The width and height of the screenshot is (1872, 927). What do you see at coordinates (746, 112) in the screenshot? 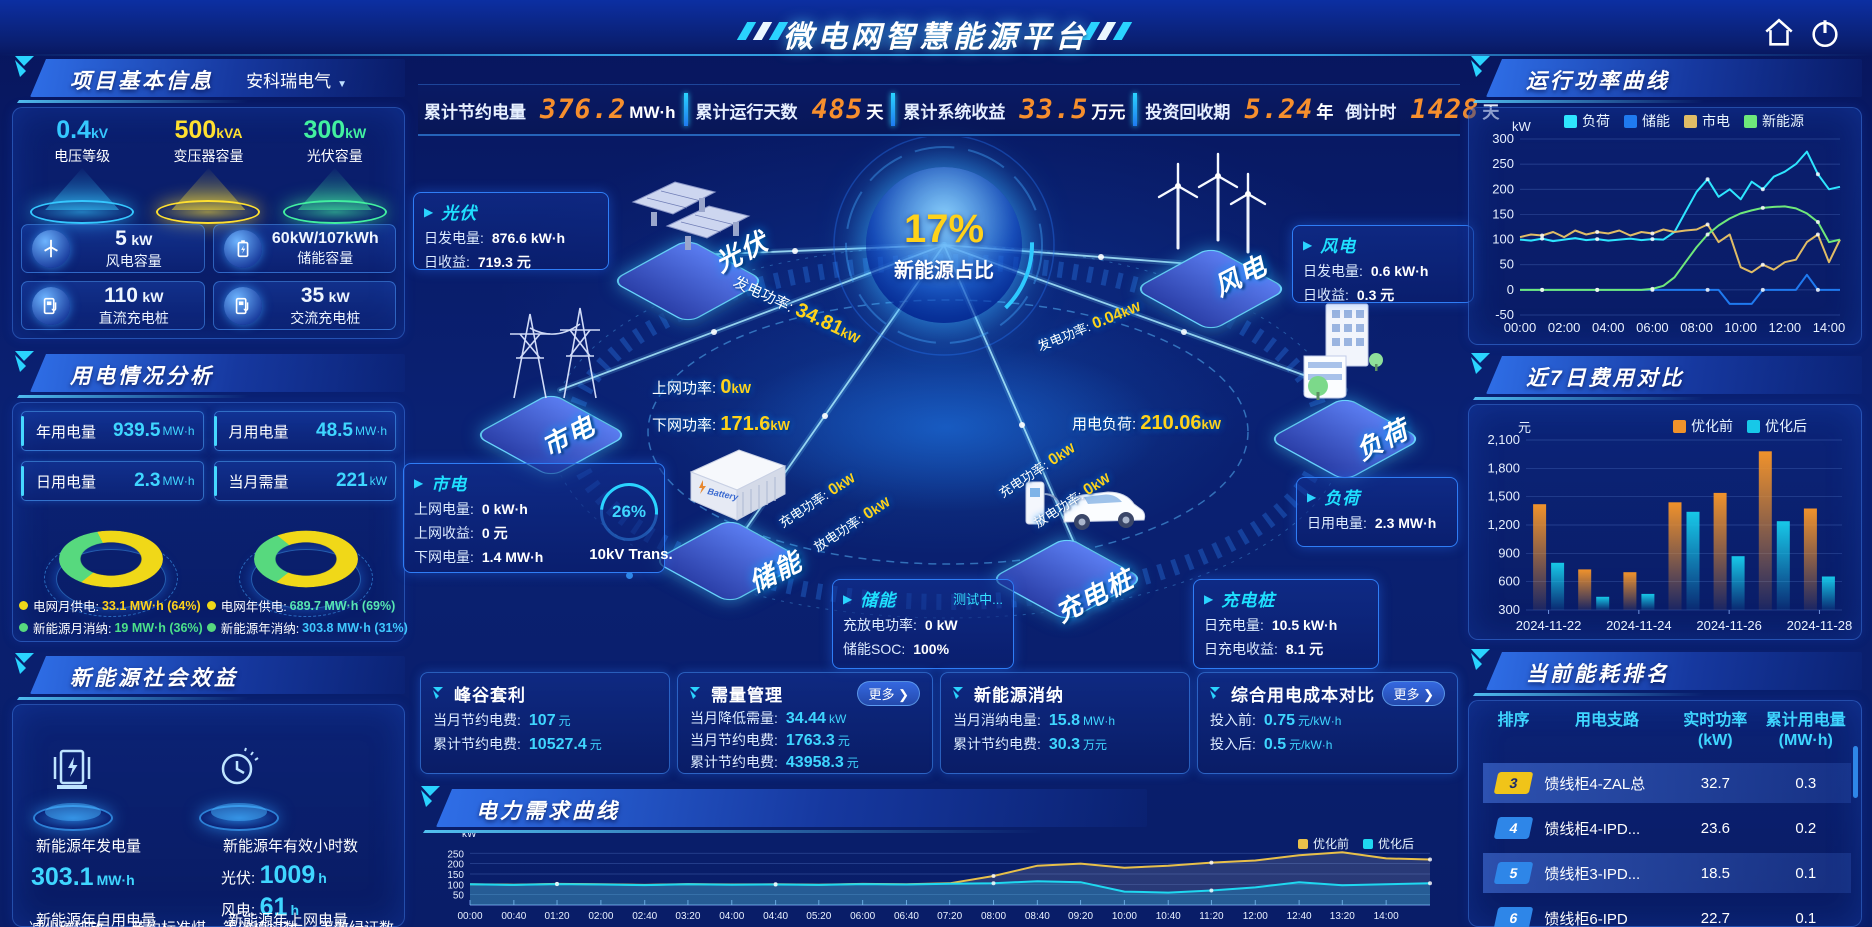
I see `kpi-label: 累计运行天数` at bounding box center [746, 112].